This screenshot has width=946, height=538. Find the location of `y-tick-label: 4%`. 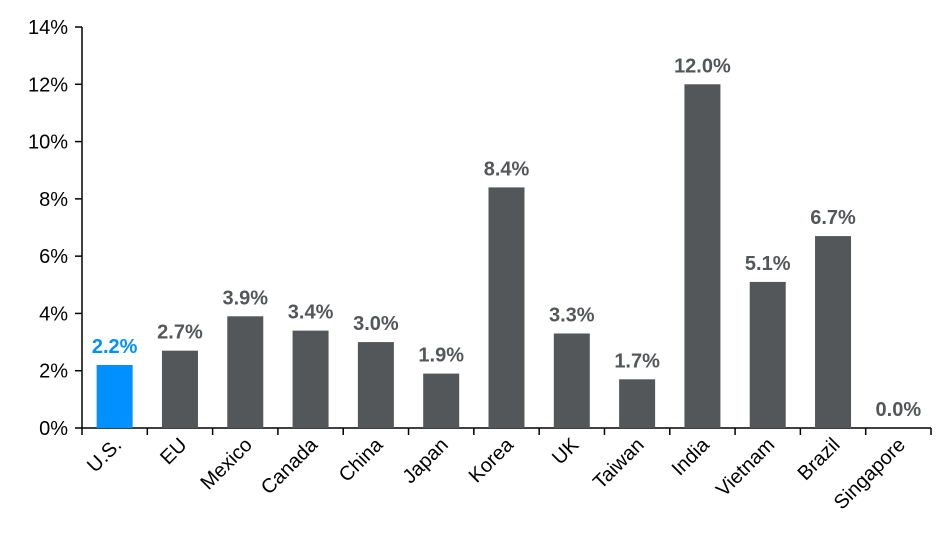

y-tick-label: 4% is located at coordinates (53, 314).